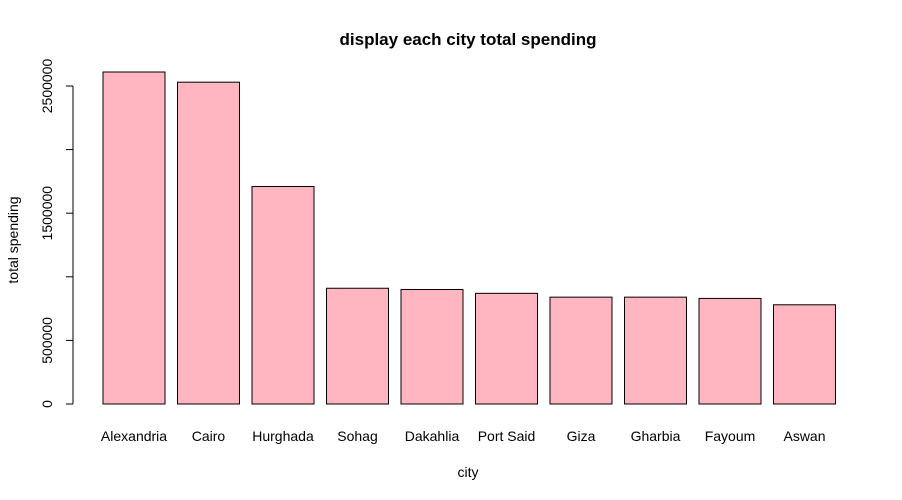 This screenshot has width=902, height=500. Describe the element at coordinates (432, 436) in the screenshot. I see `x-tick-label: Dakahlia` at that location.